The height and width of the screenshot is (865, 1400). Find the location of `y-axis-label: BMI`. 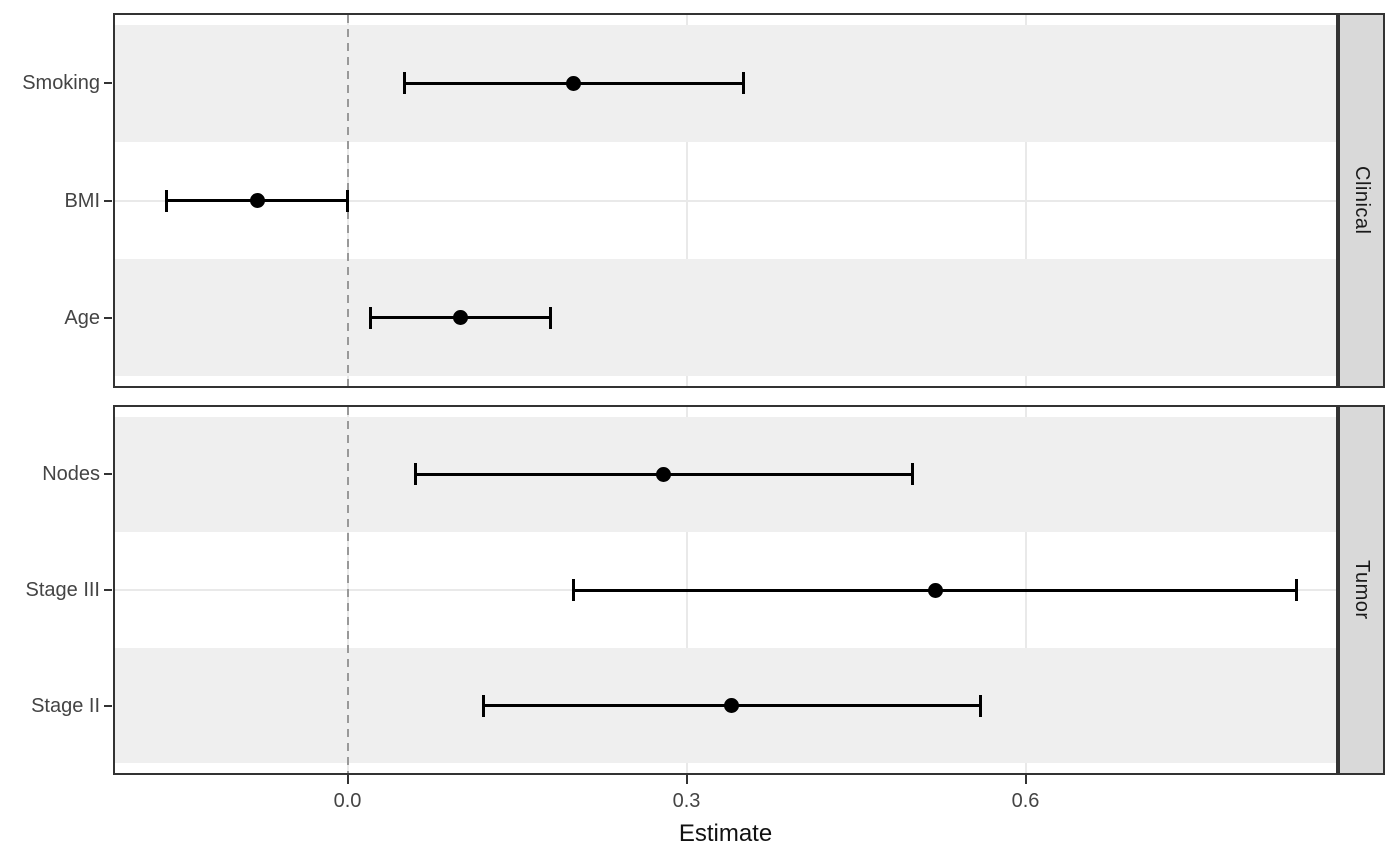

y-axis-label: BMI is located at coordinates (82, 200).